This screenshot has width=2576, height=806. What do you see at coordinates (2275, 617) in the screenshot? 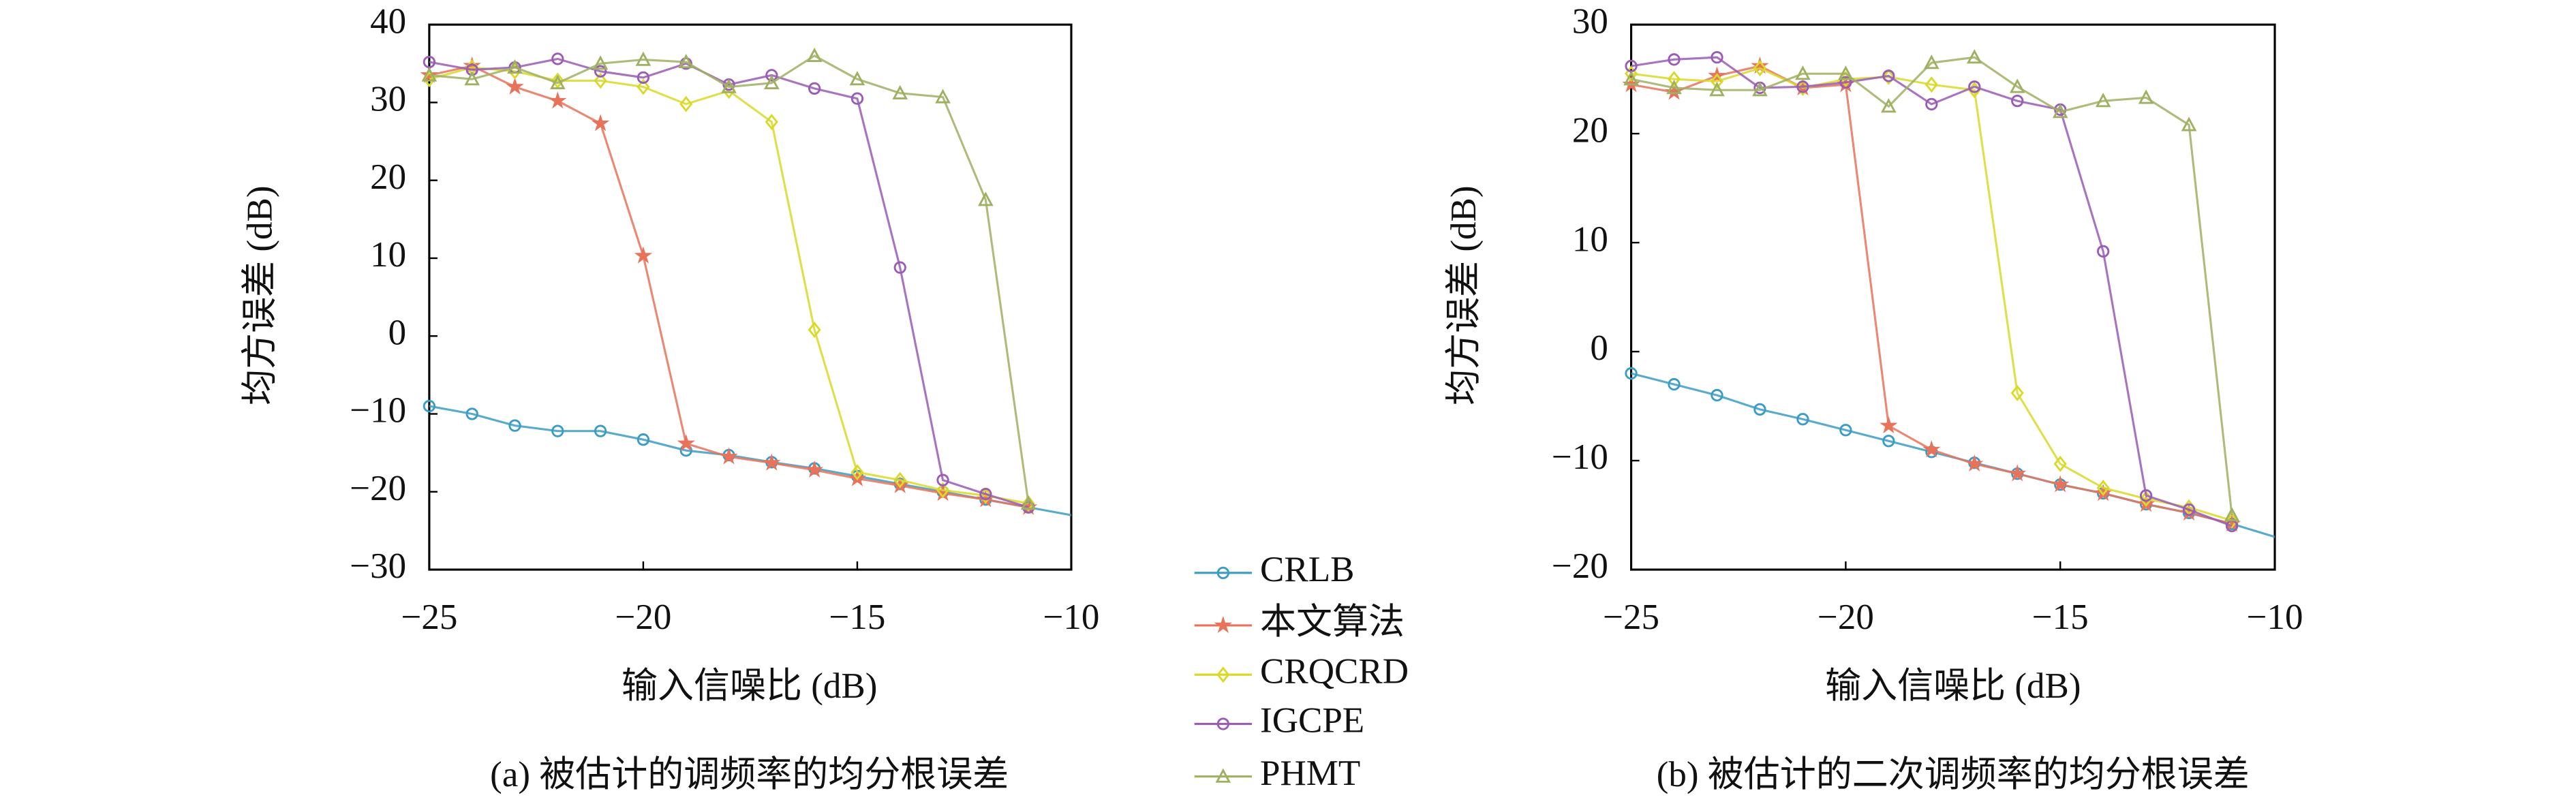
I see `x-tick-label: −10` at bounding box center [2275, 617].